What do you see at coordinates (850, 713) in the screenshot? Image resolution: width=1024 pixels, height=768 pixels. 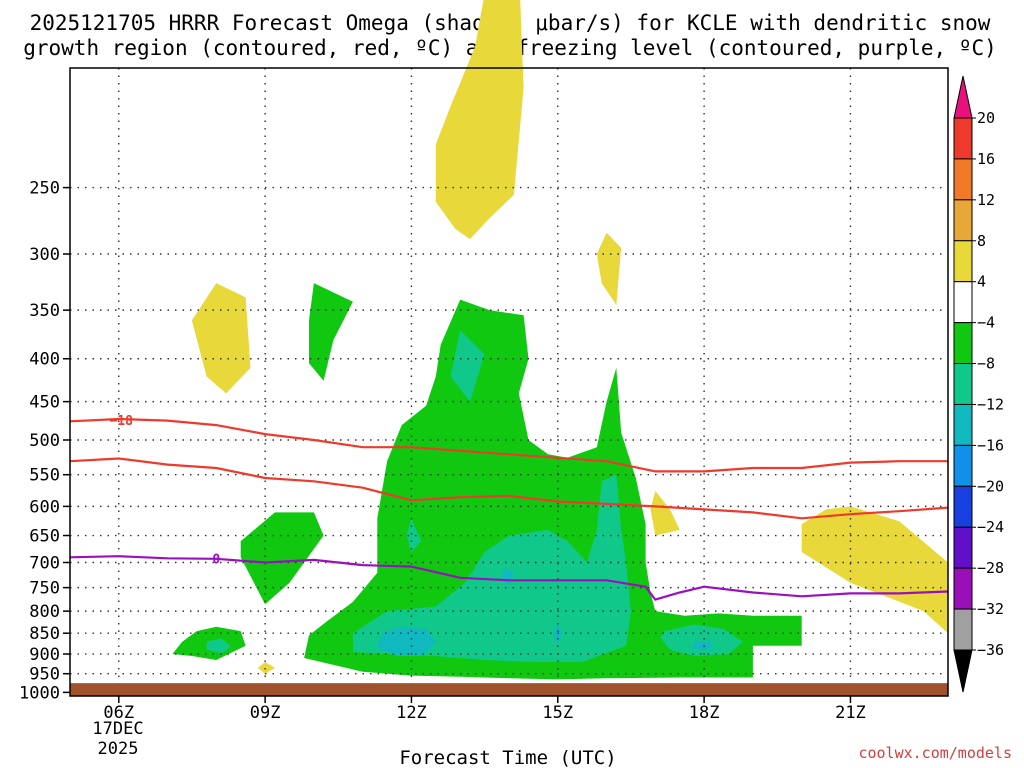 I see `x-tick-label: 21Z` at bounding box center [850, 713].